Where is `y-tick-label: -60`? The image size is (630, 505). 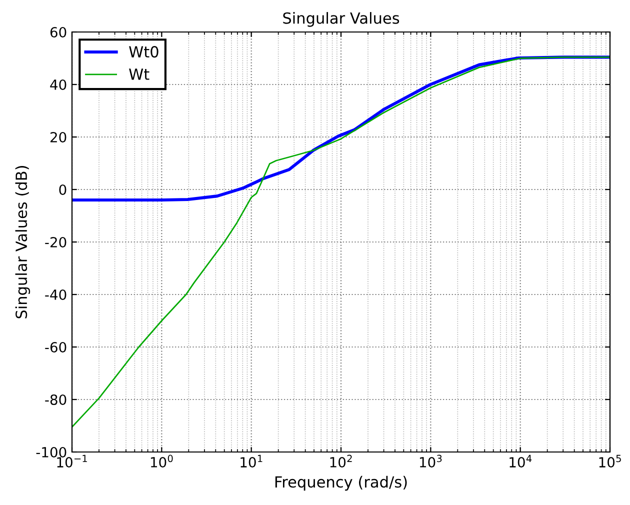
y-tick-label: -60 is located at coordinates (55, 347).